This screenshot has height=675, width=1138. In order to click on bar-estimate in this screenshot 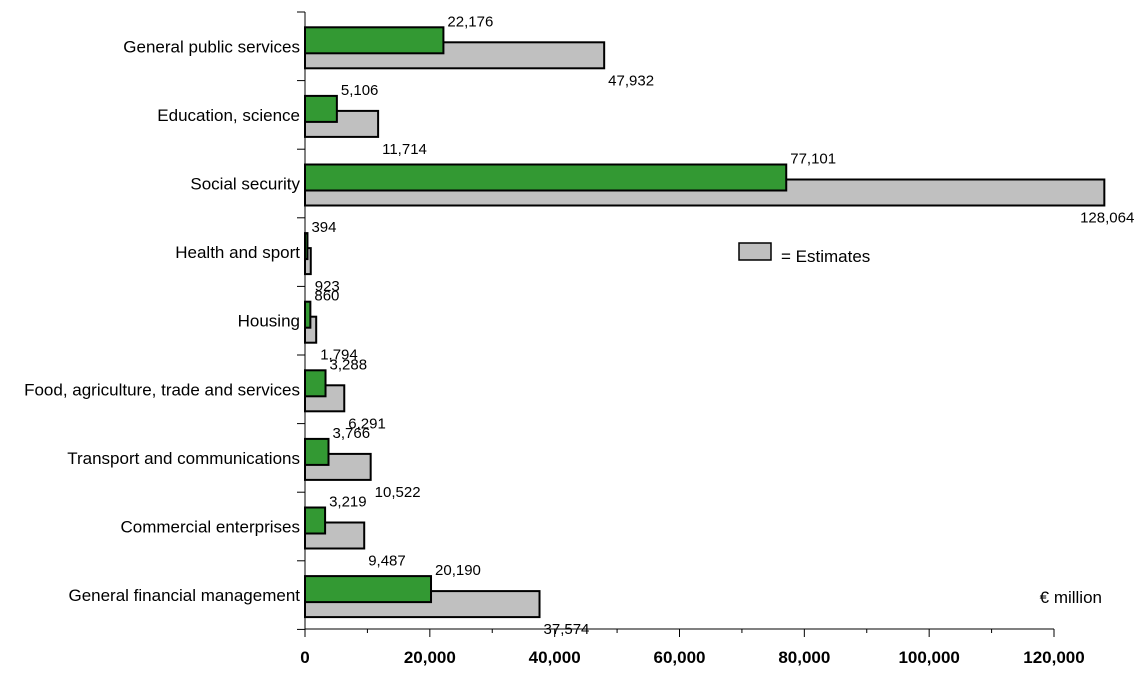, I will do `click(338, 466)`.